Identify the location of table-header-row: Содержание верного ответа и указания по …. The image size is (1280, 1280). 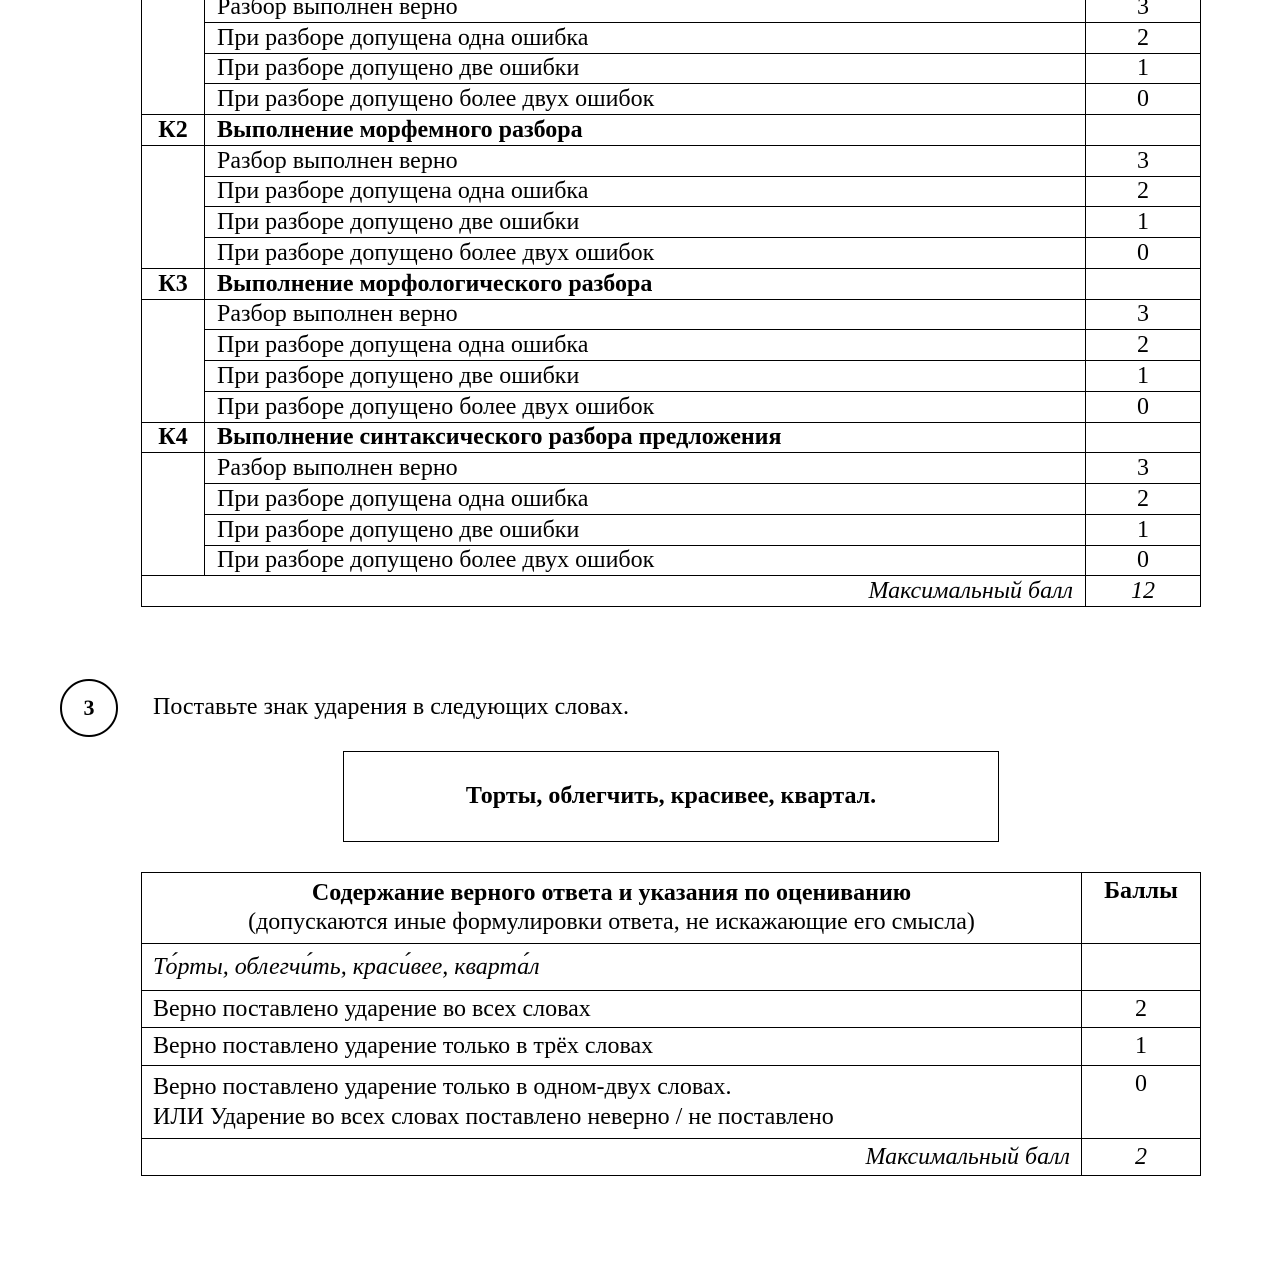
(671, 908).